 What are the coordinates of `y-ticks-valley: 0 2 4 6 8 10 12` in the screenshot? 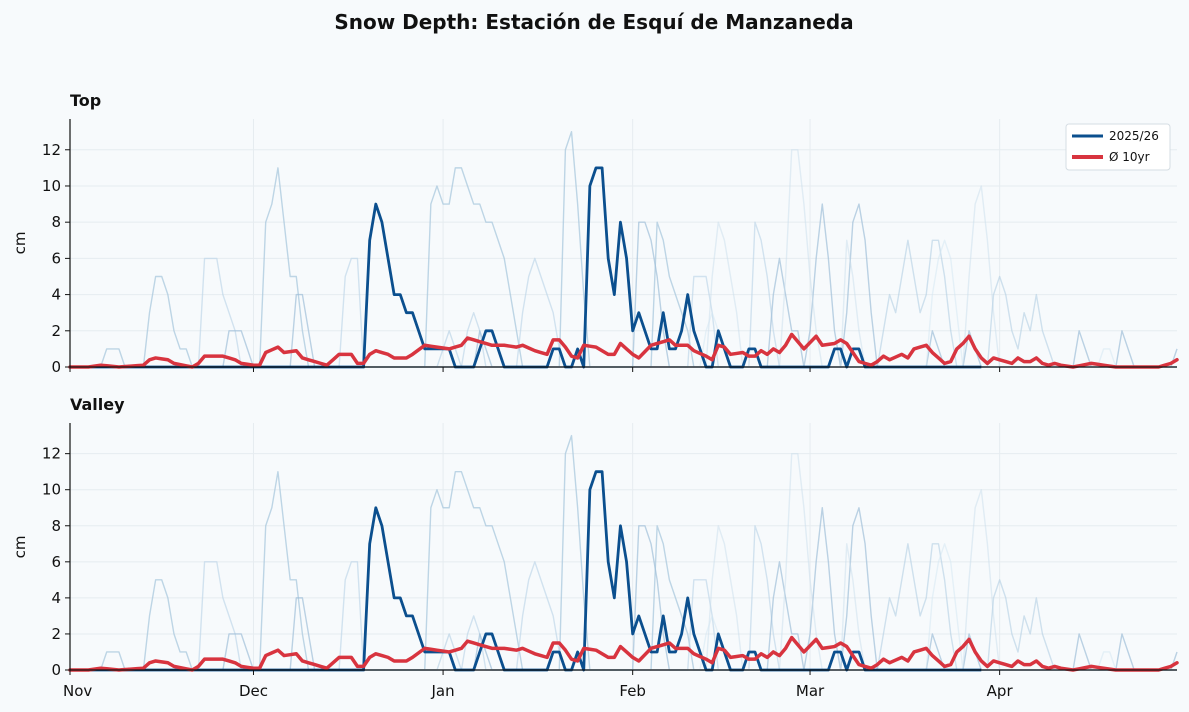 It's located at (56, 562).